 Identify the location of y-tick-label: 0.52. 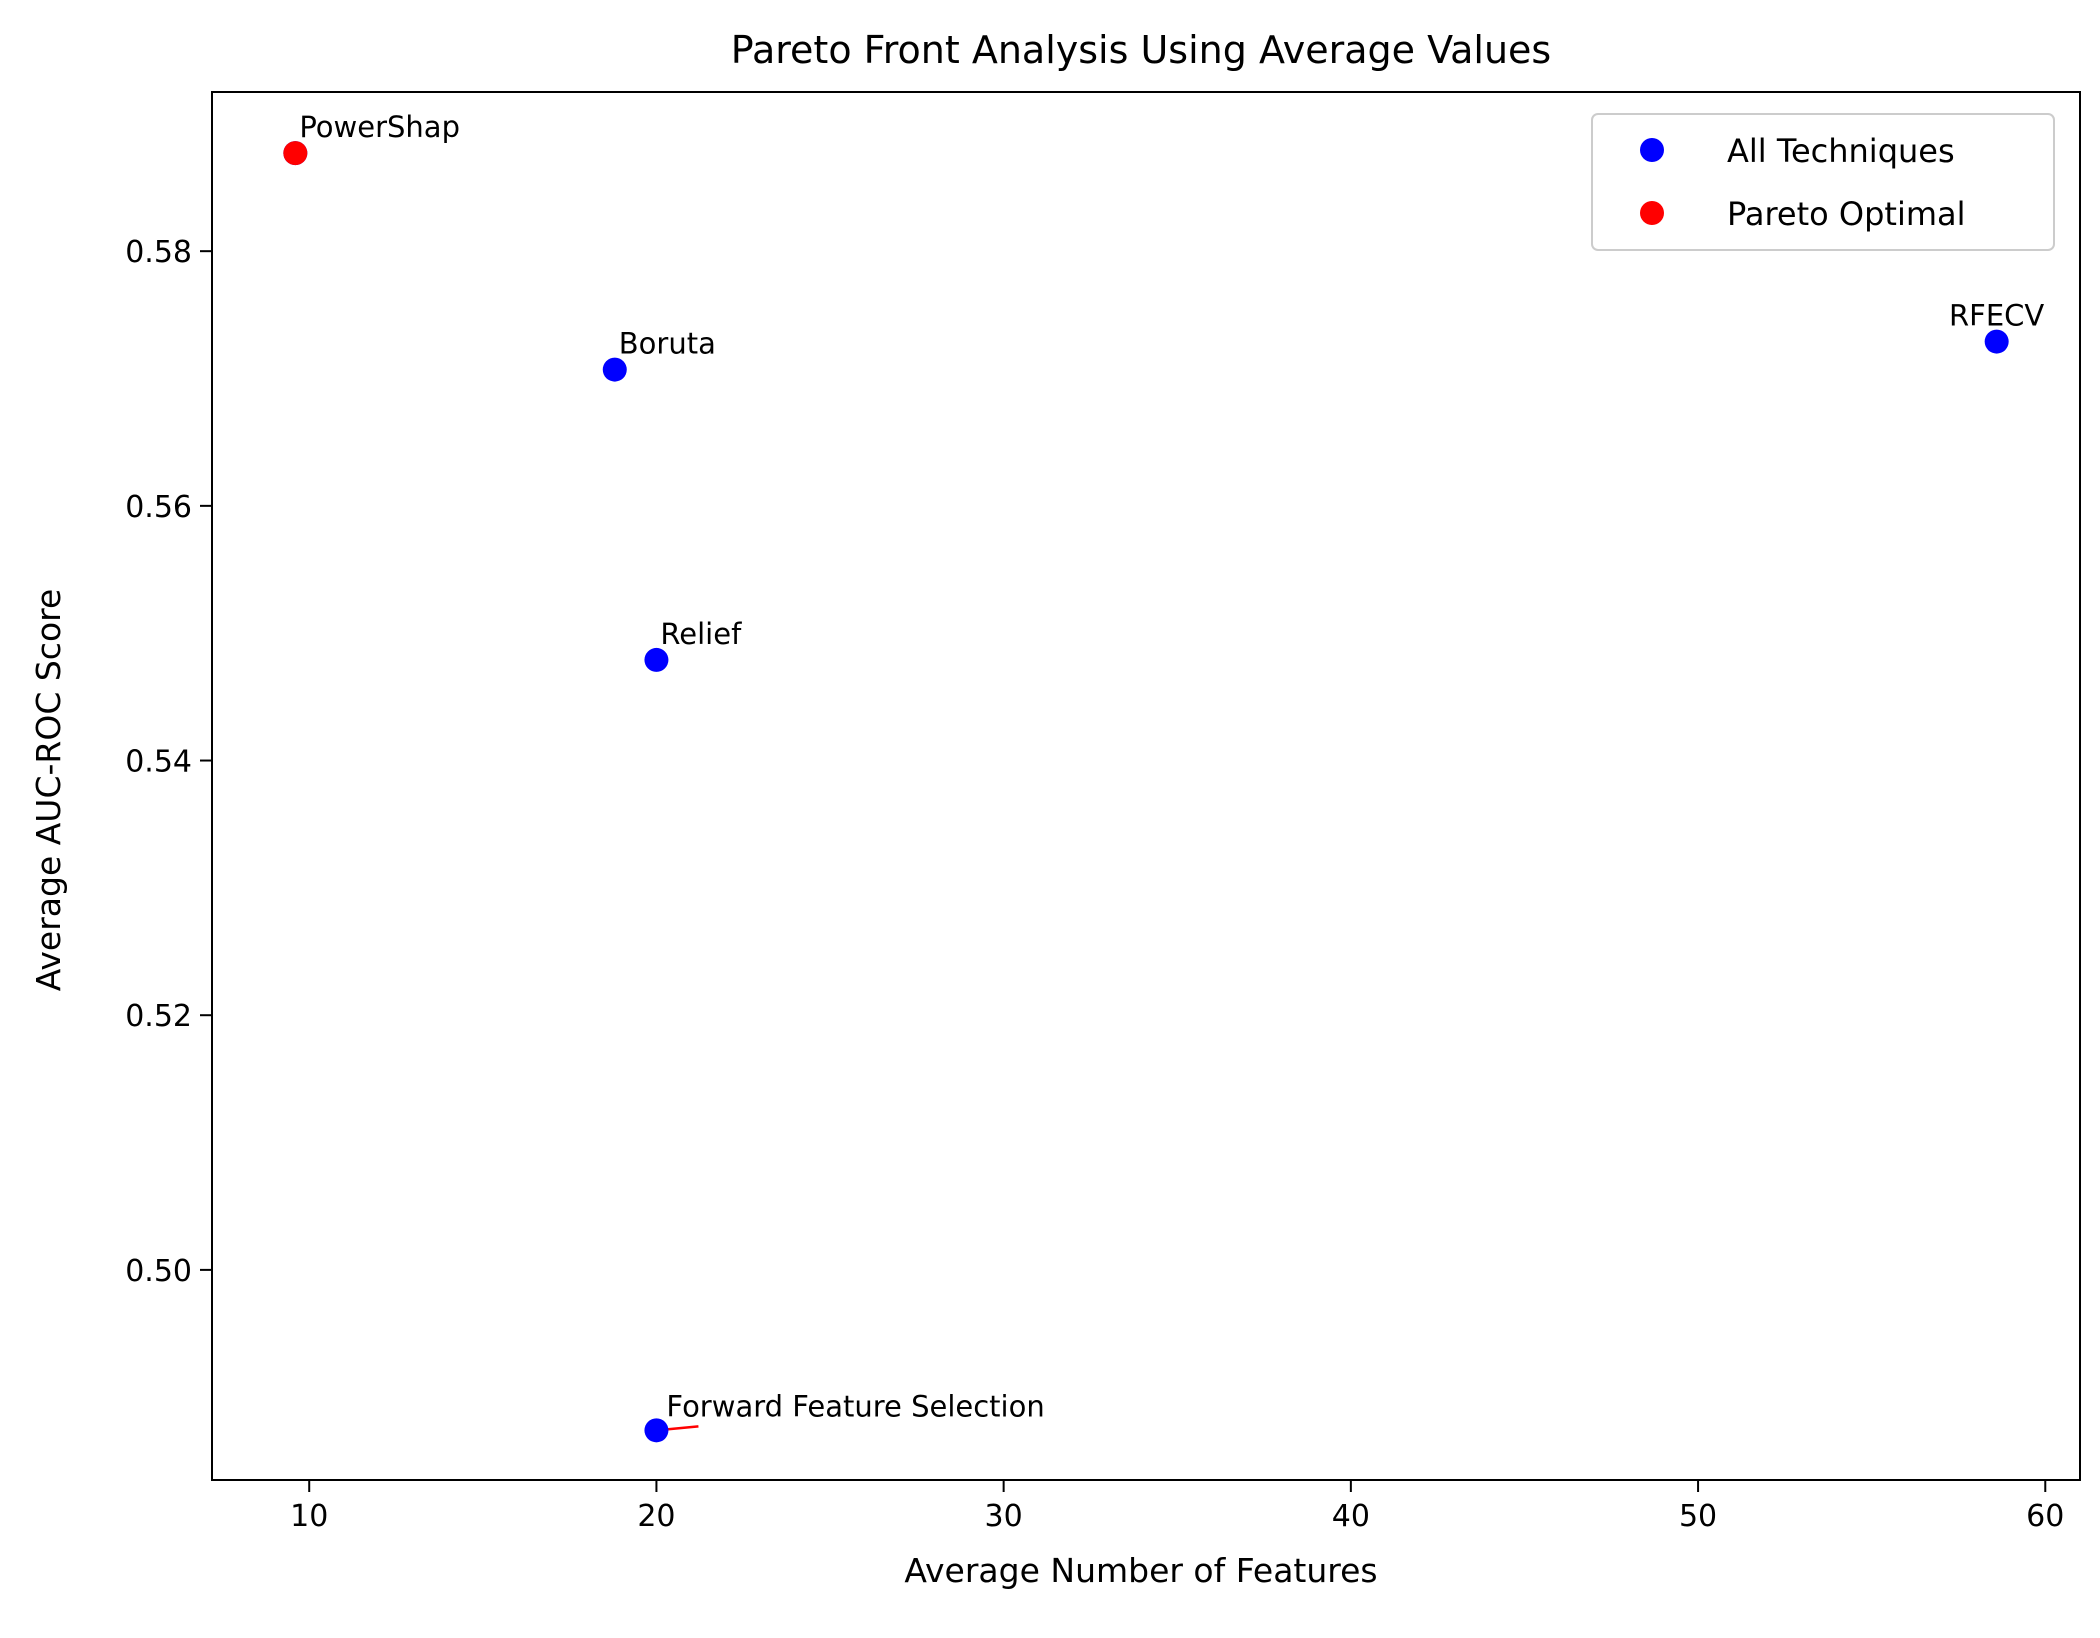
(158, 1016).